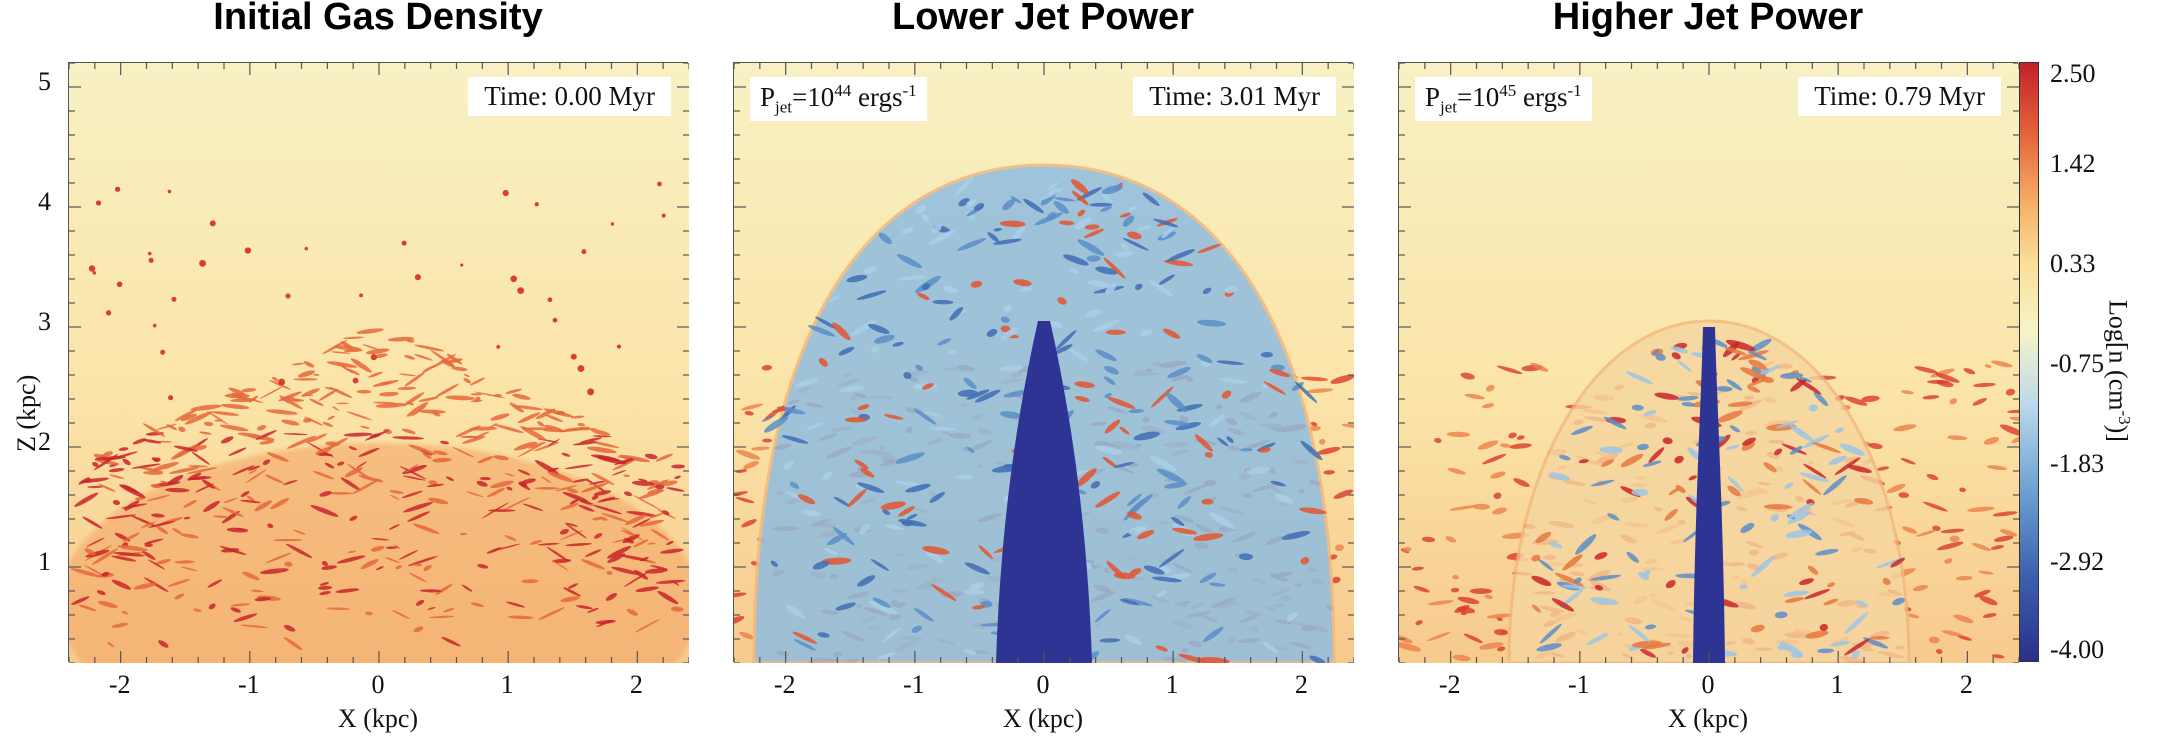 This screenshot has width=2165, height=737. I want to click on panel-title-higher-jet: Higher Jet Power, so click(1708, 19).